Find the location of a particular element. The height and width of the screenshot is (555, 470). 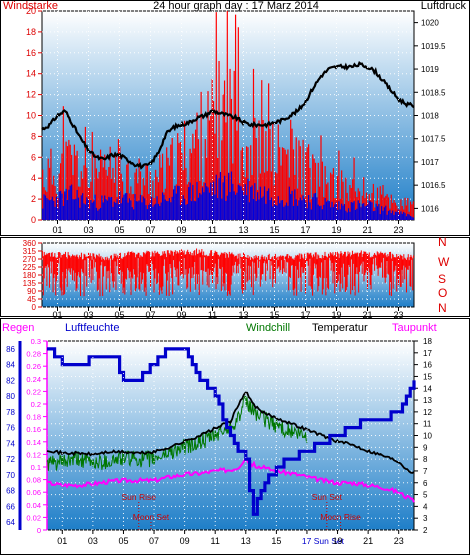

left-tick-label: 20 is located at coordinates (31, 11).